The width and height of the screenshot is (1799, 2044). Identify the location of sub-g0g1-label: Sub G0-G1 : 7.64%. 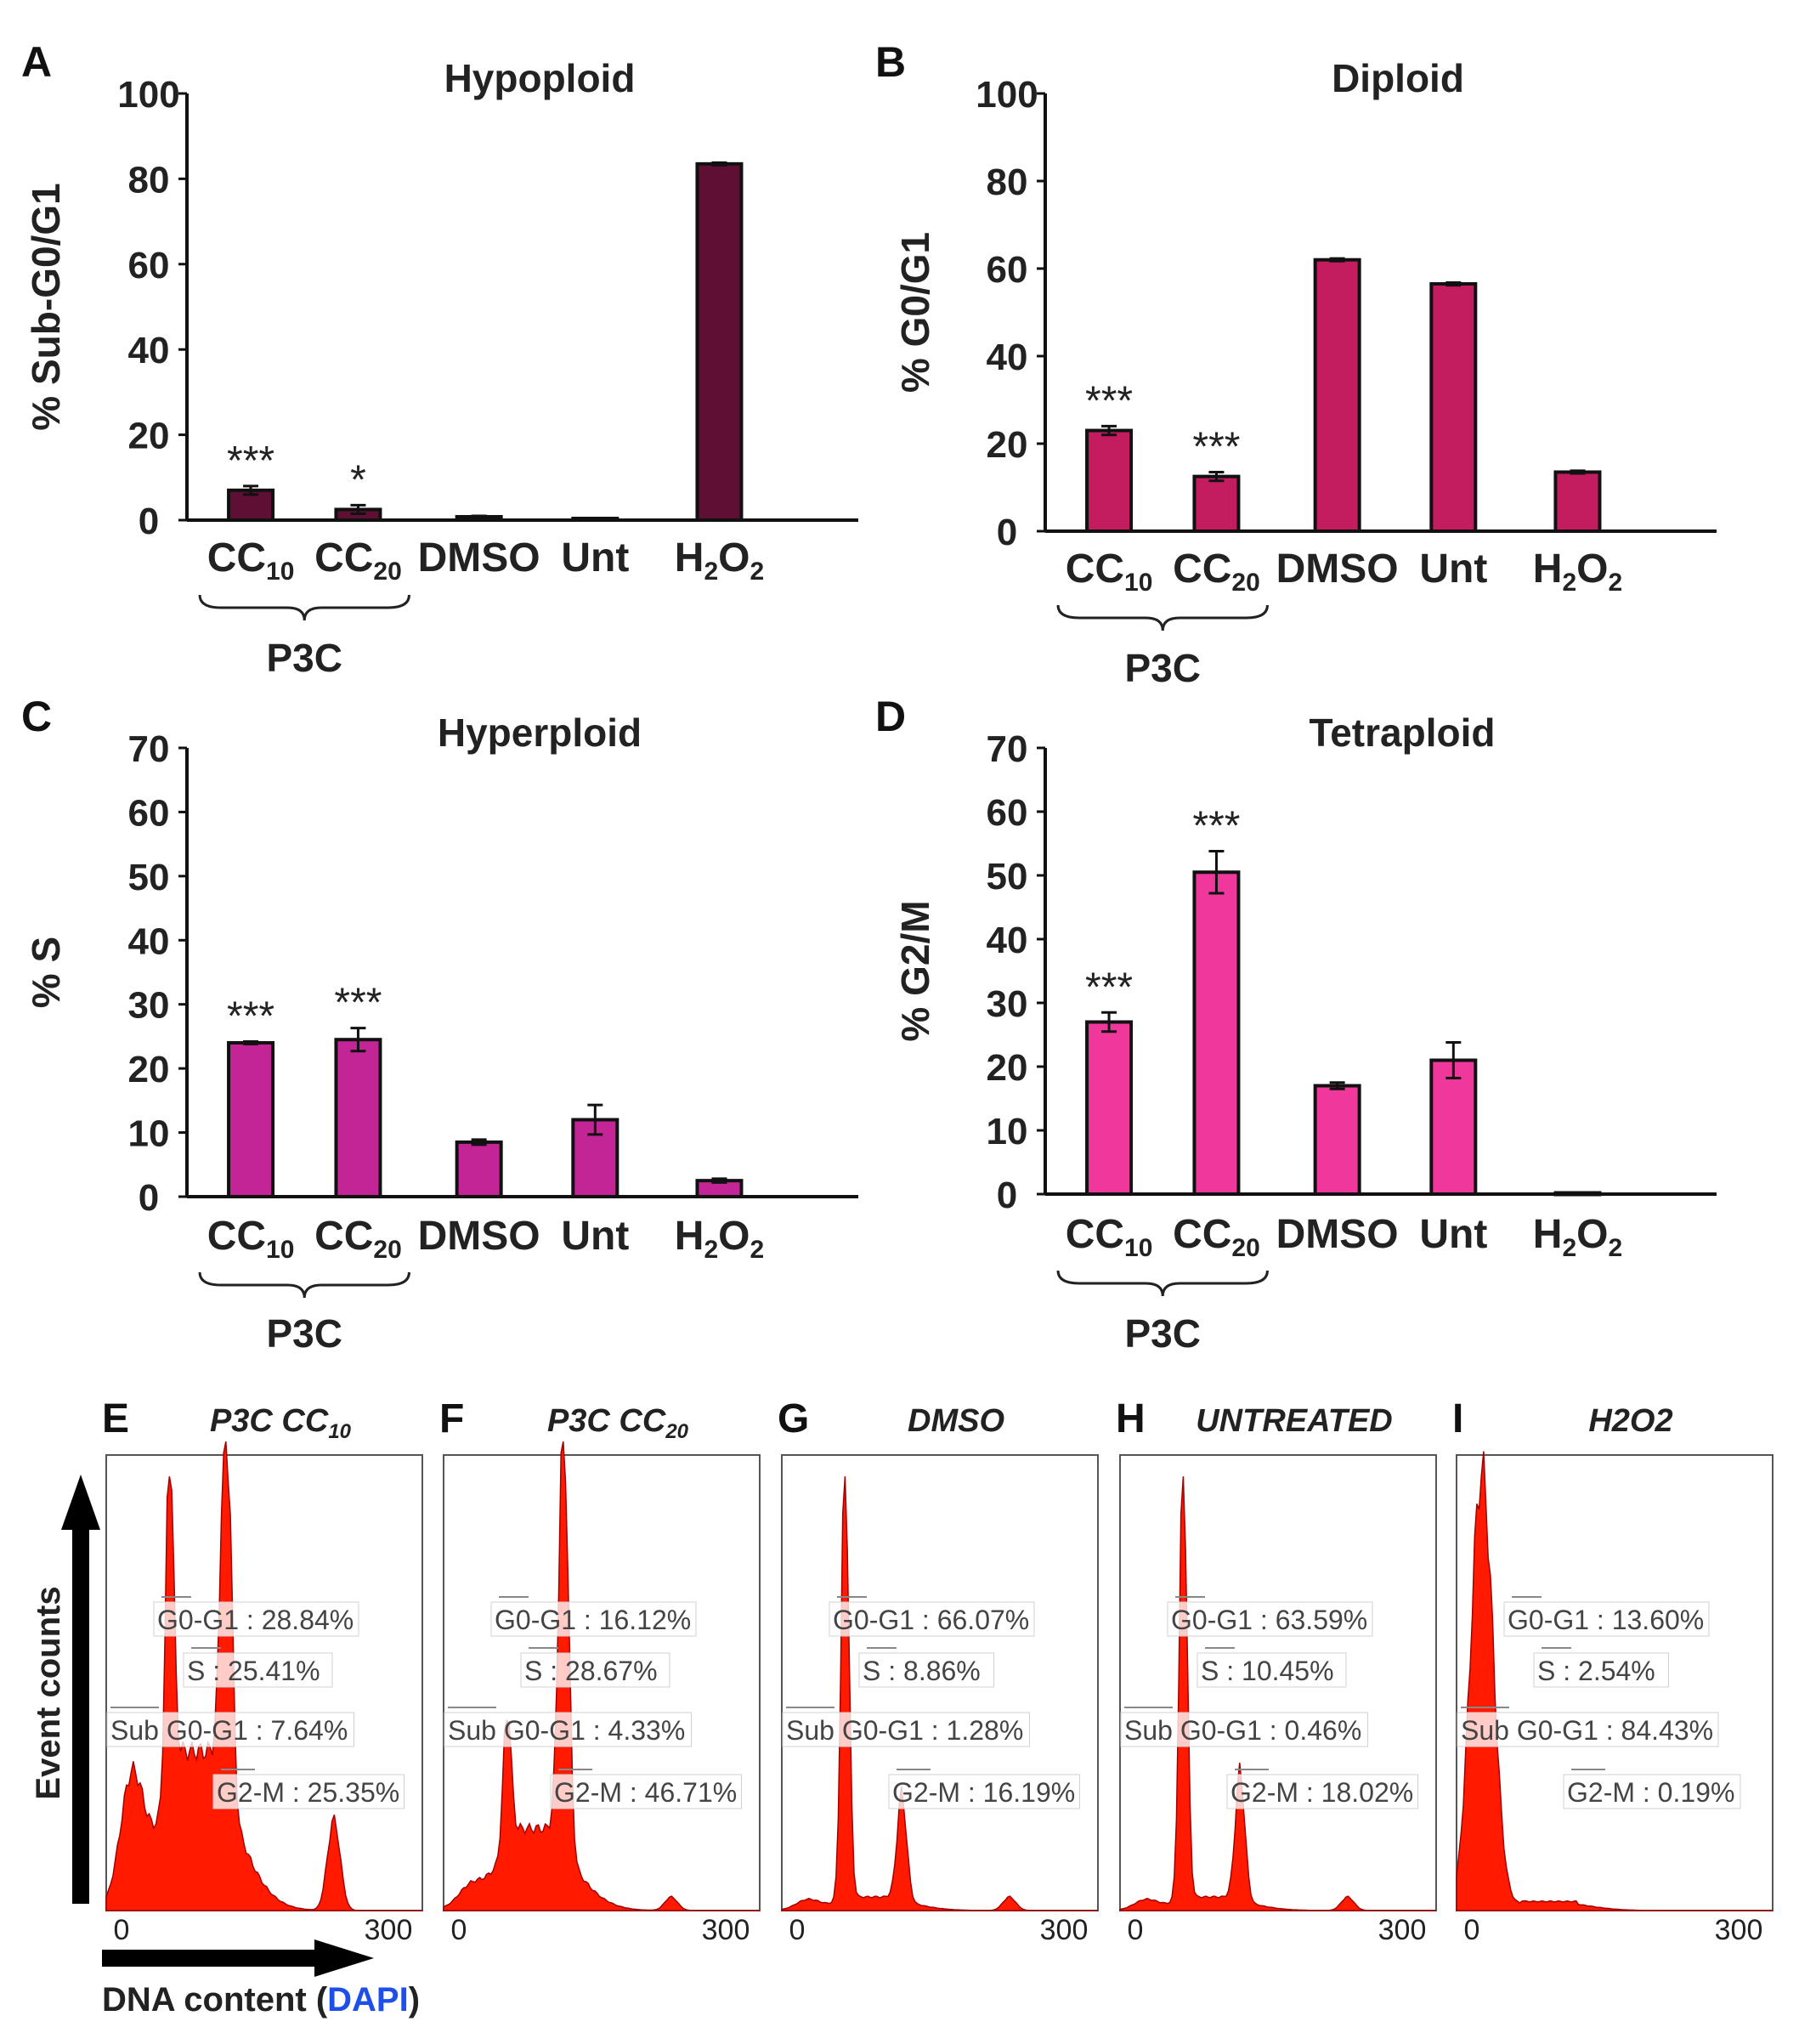
(229, 1731).